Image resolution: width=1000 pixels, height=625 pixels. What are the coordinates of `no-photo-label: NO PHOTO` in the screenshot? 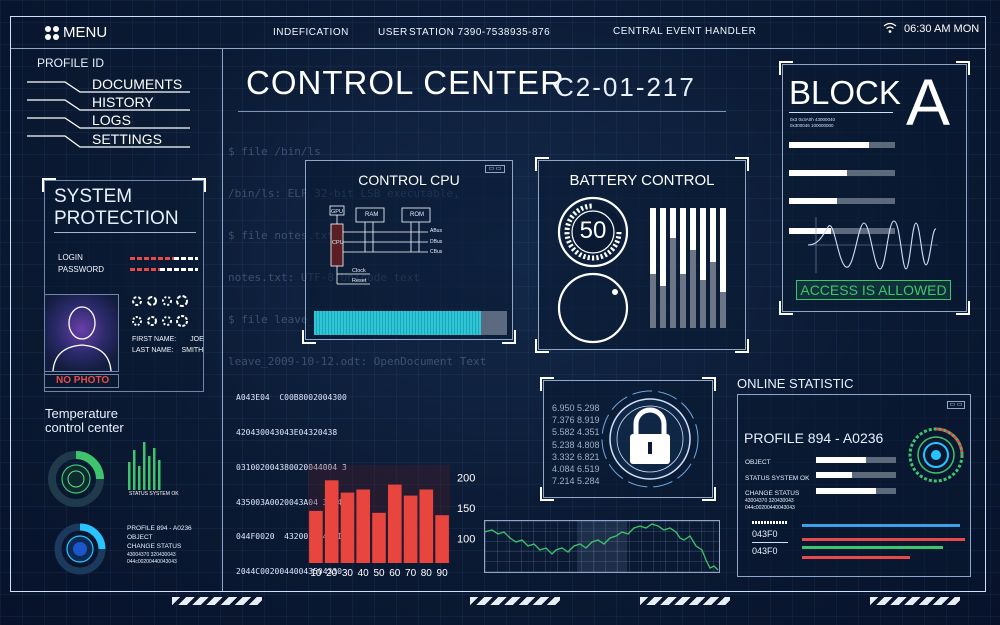 It's located at (83, 380).